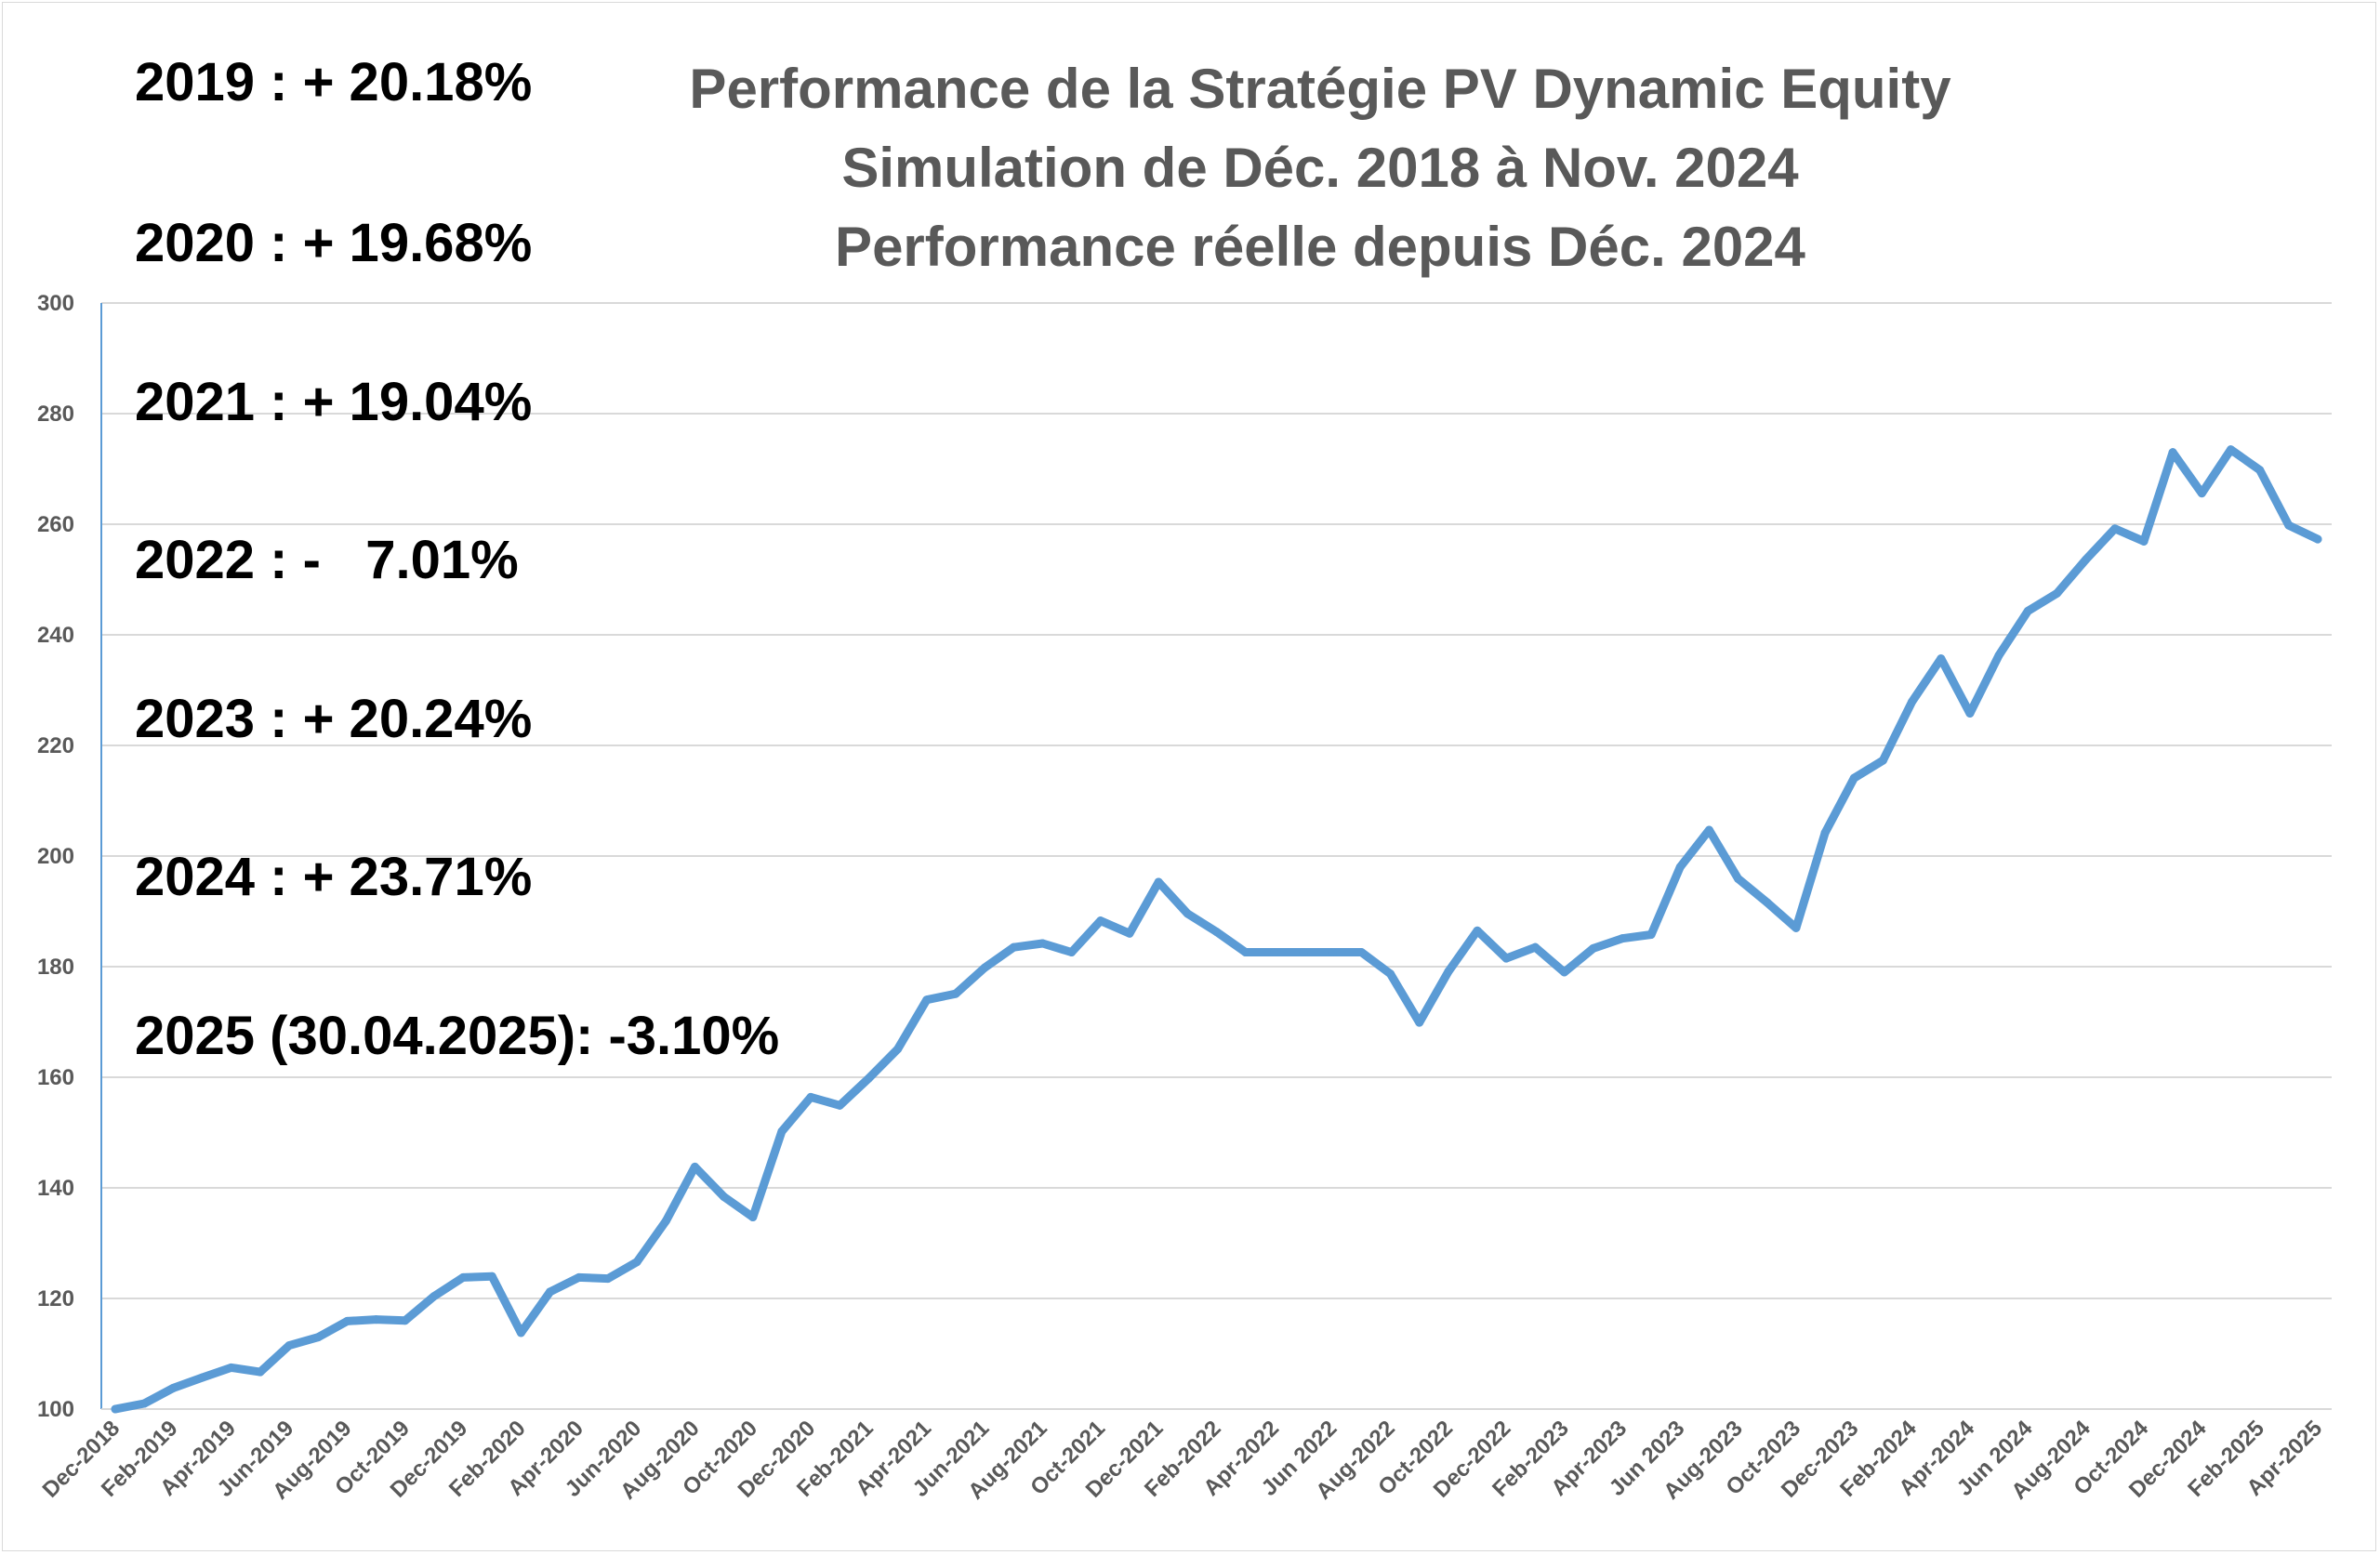 The width and height of the screenshot is (2380, 1555). What do you see at coordinates (1100, 921) in the screenshot?
I see `data-point-Oct-2021` at bounding box center [1100, 921].